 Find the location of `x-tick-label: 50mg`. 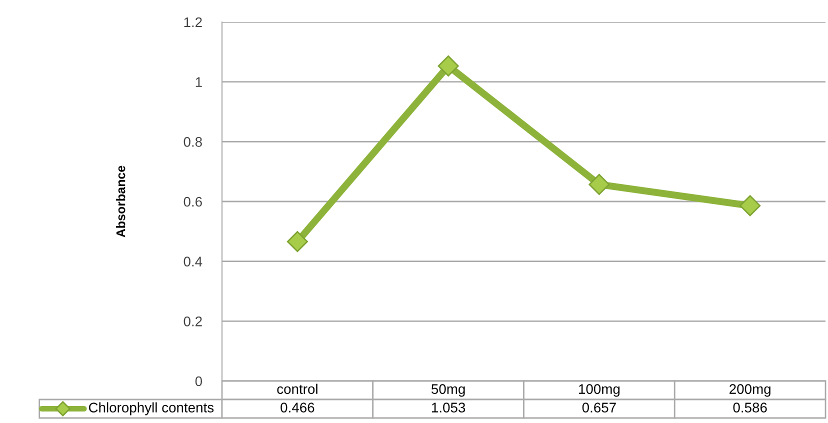

x-tick-label: 50mg is located at coordinates (448, 390).